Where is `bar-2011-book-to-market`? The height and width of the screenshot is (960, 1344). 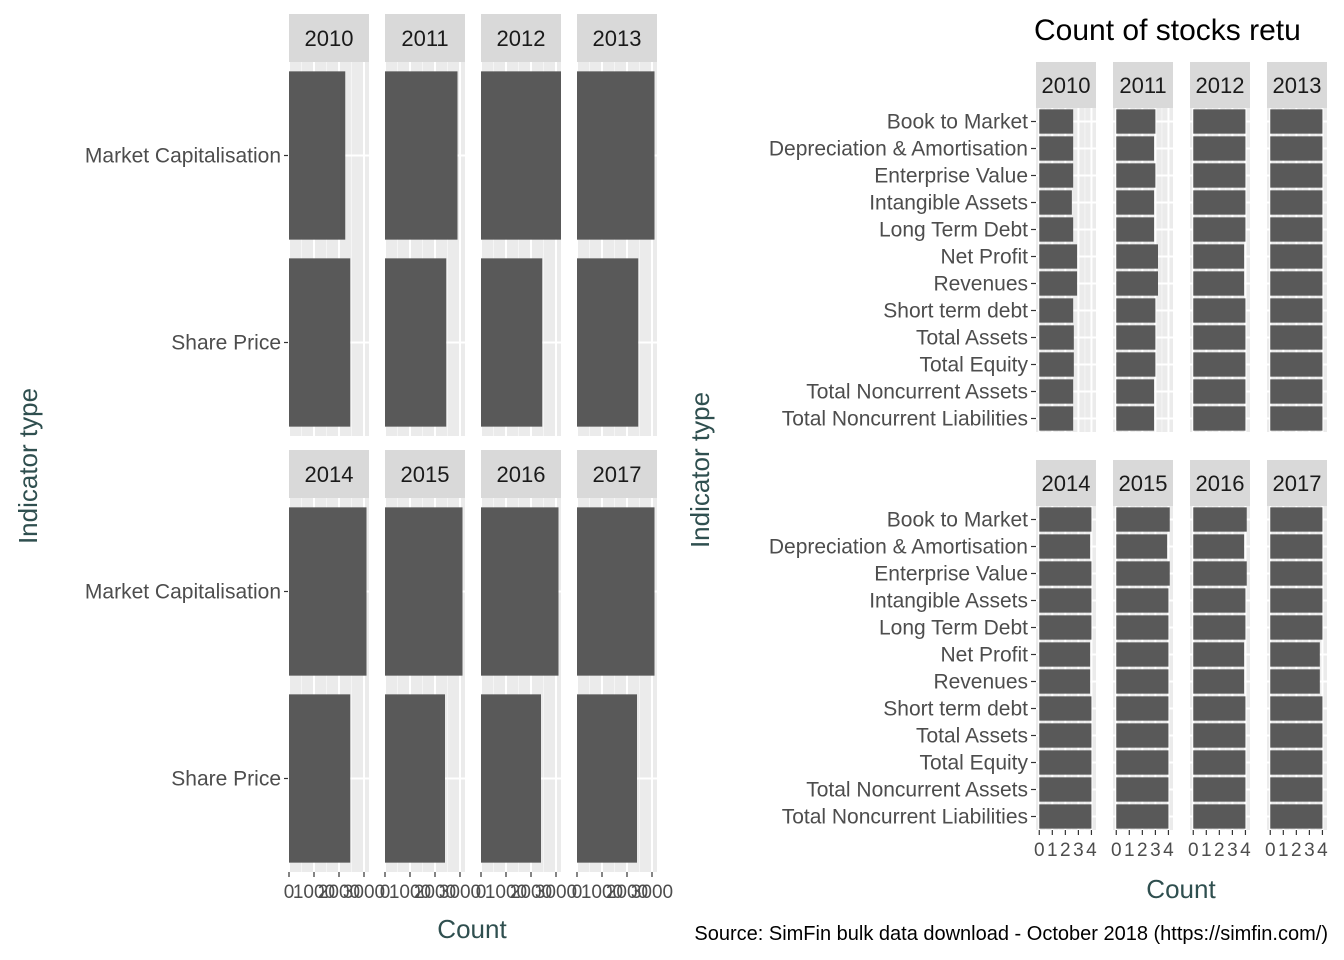 bar-2011-book-to-market is located at coordinates (1136, 121).